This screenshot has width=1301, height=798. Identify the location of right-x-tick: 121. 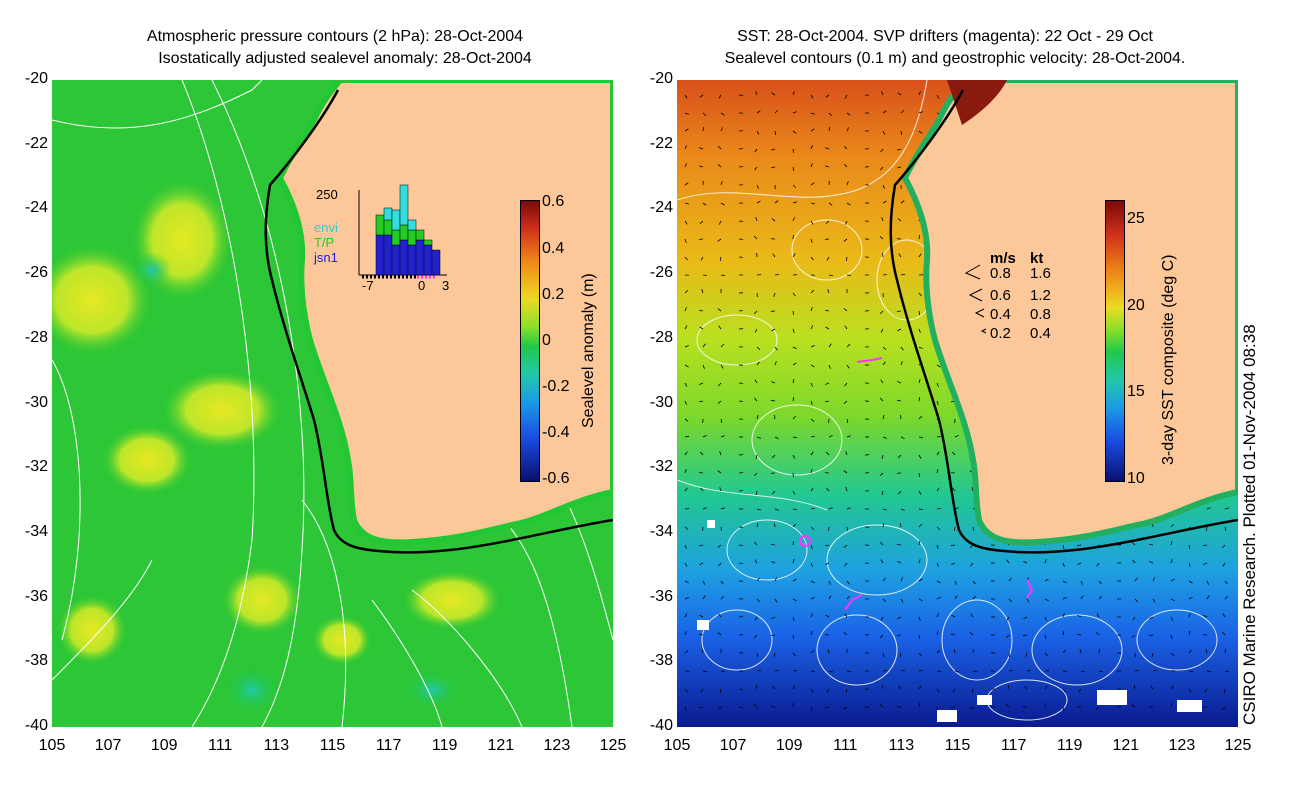
(1126, 745).